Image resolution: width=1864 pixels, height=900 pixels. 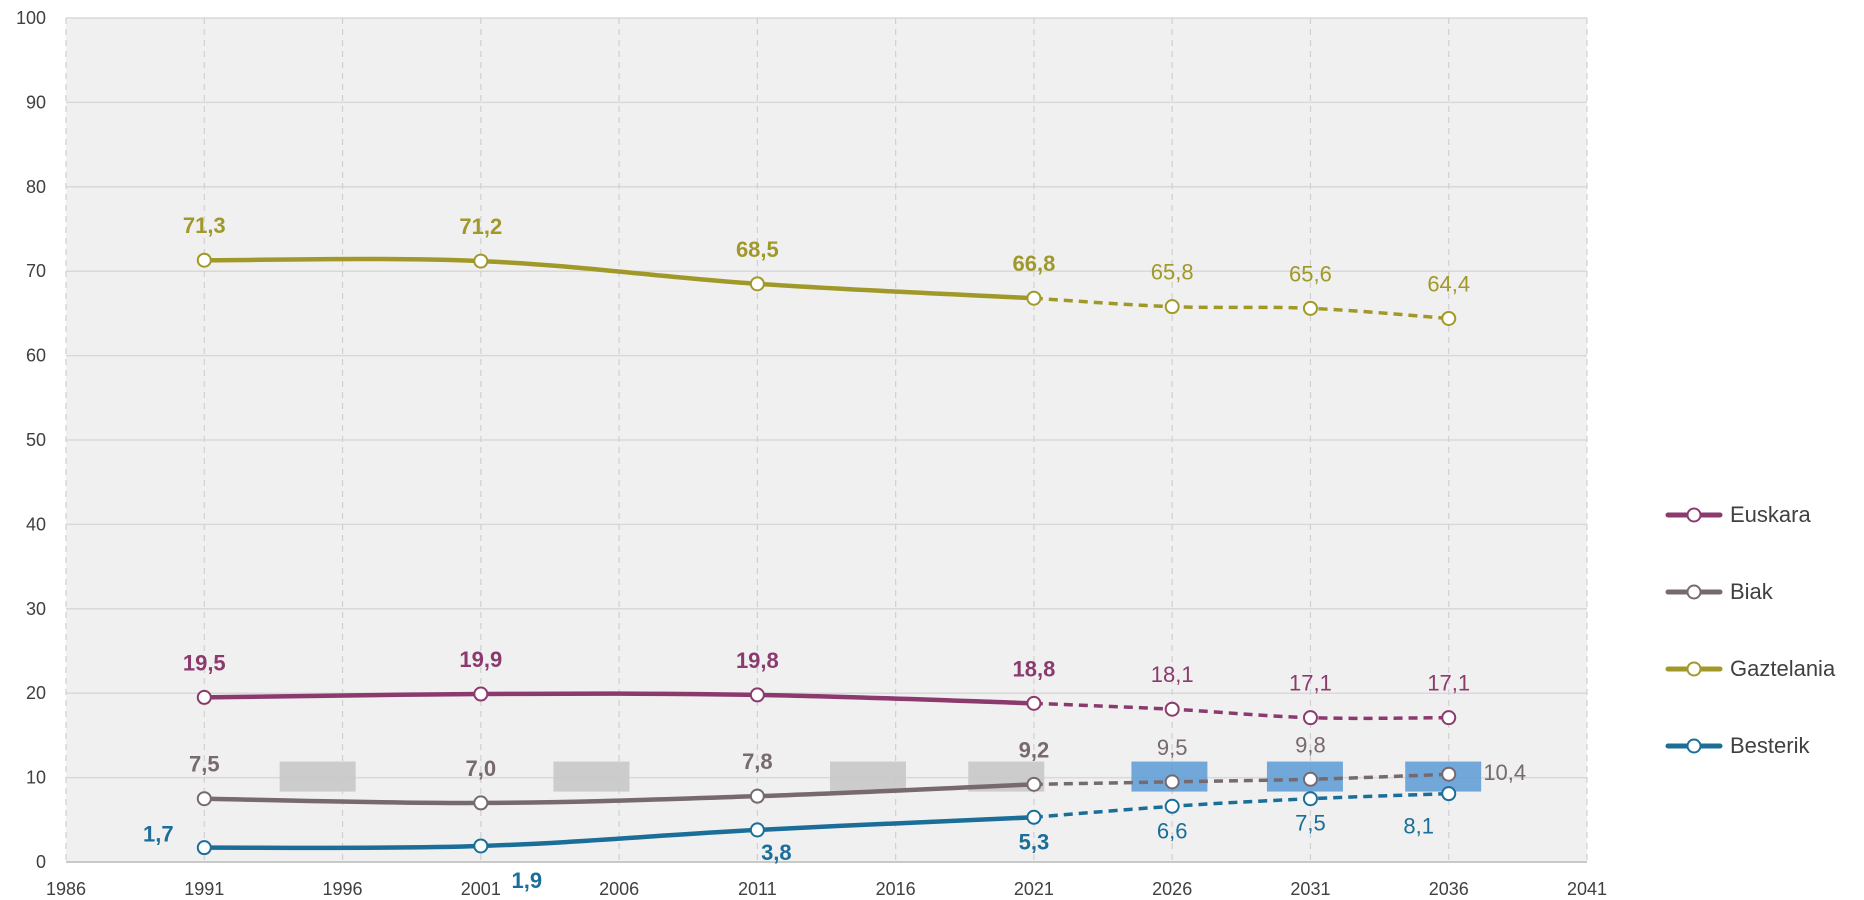 What do you see at coordinates (896, 889) in the screenshot?
I see `x-tick-label: 2016` at bounding box center [896, 889].